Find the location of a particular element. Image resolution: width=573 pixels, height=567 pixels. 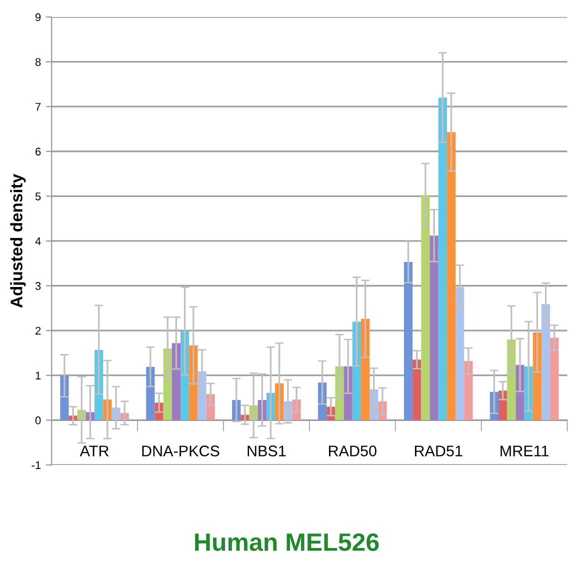

x-tick-label: RAD50 is located at coordinates (352, 451).